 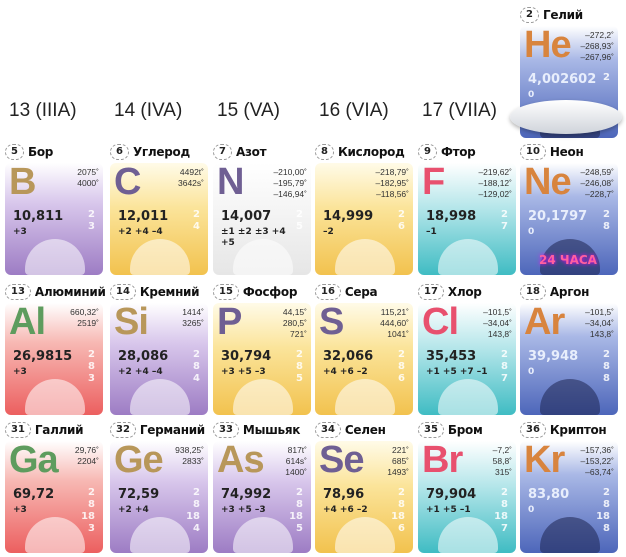 What do you see at coordinates (531, 372) in the screenshot?
I see `oxidation-states: 0` at bounding box center [531, 372].